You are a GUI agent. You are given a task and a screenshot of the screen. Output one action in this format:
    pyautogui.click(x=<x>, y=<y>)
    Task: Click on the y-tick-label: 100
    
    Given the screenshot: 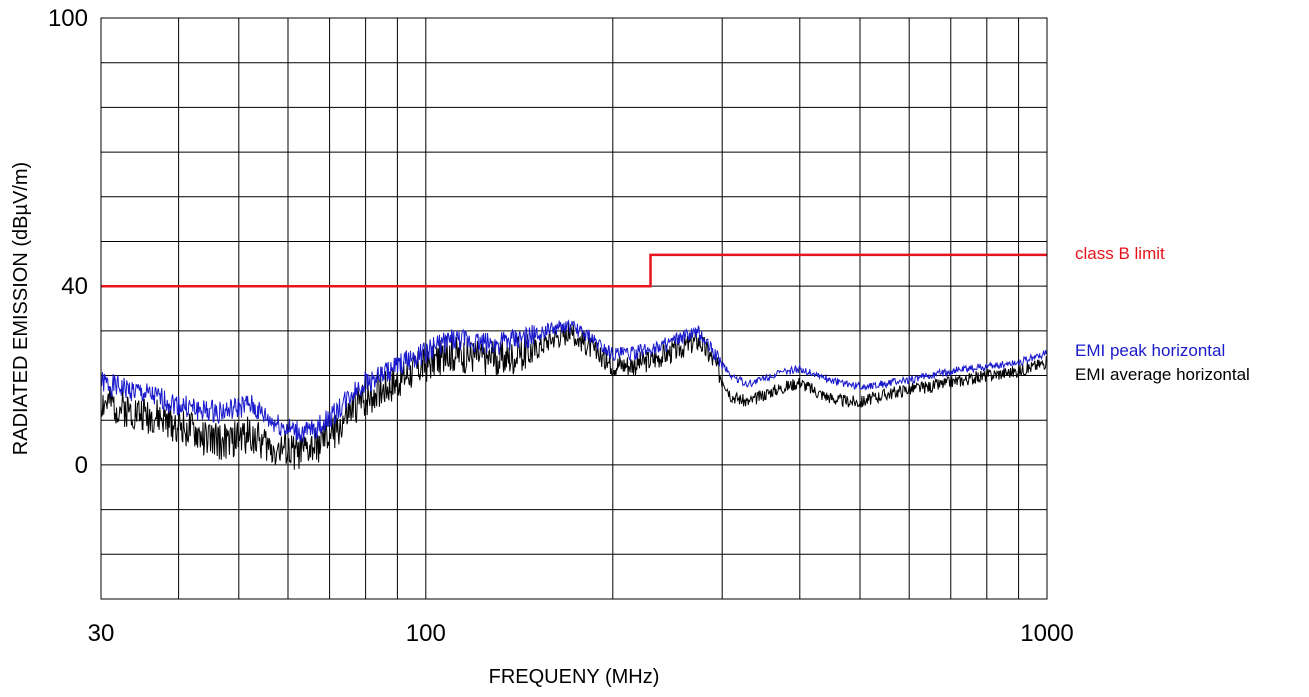 What is the action you would take?
    pyautogui.click(x=68, y=18)
    